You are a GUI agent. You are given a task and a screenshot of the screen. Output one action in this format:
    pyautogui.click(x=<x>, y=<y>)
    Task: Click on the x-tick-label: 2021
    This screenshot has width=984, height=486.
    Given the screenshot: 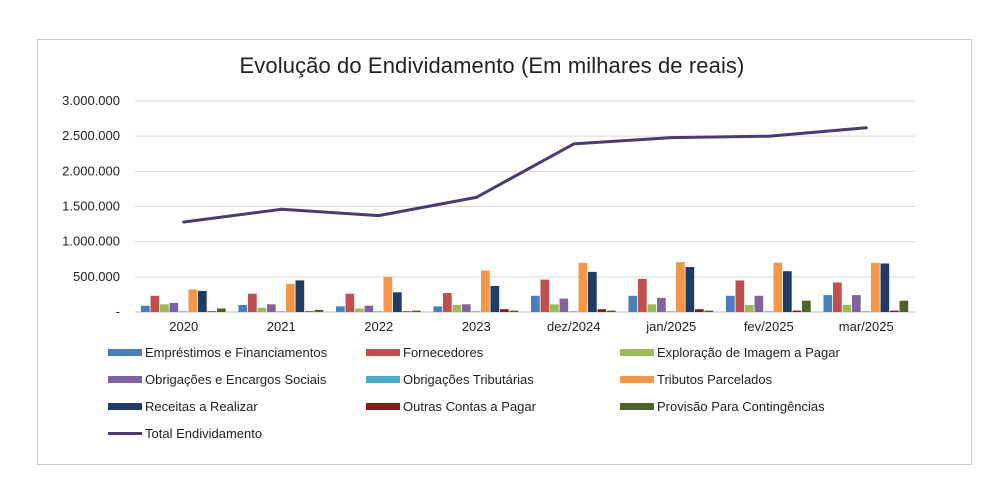 What is the action you would take?
    pyautogui.click(x=281, y=326)
    